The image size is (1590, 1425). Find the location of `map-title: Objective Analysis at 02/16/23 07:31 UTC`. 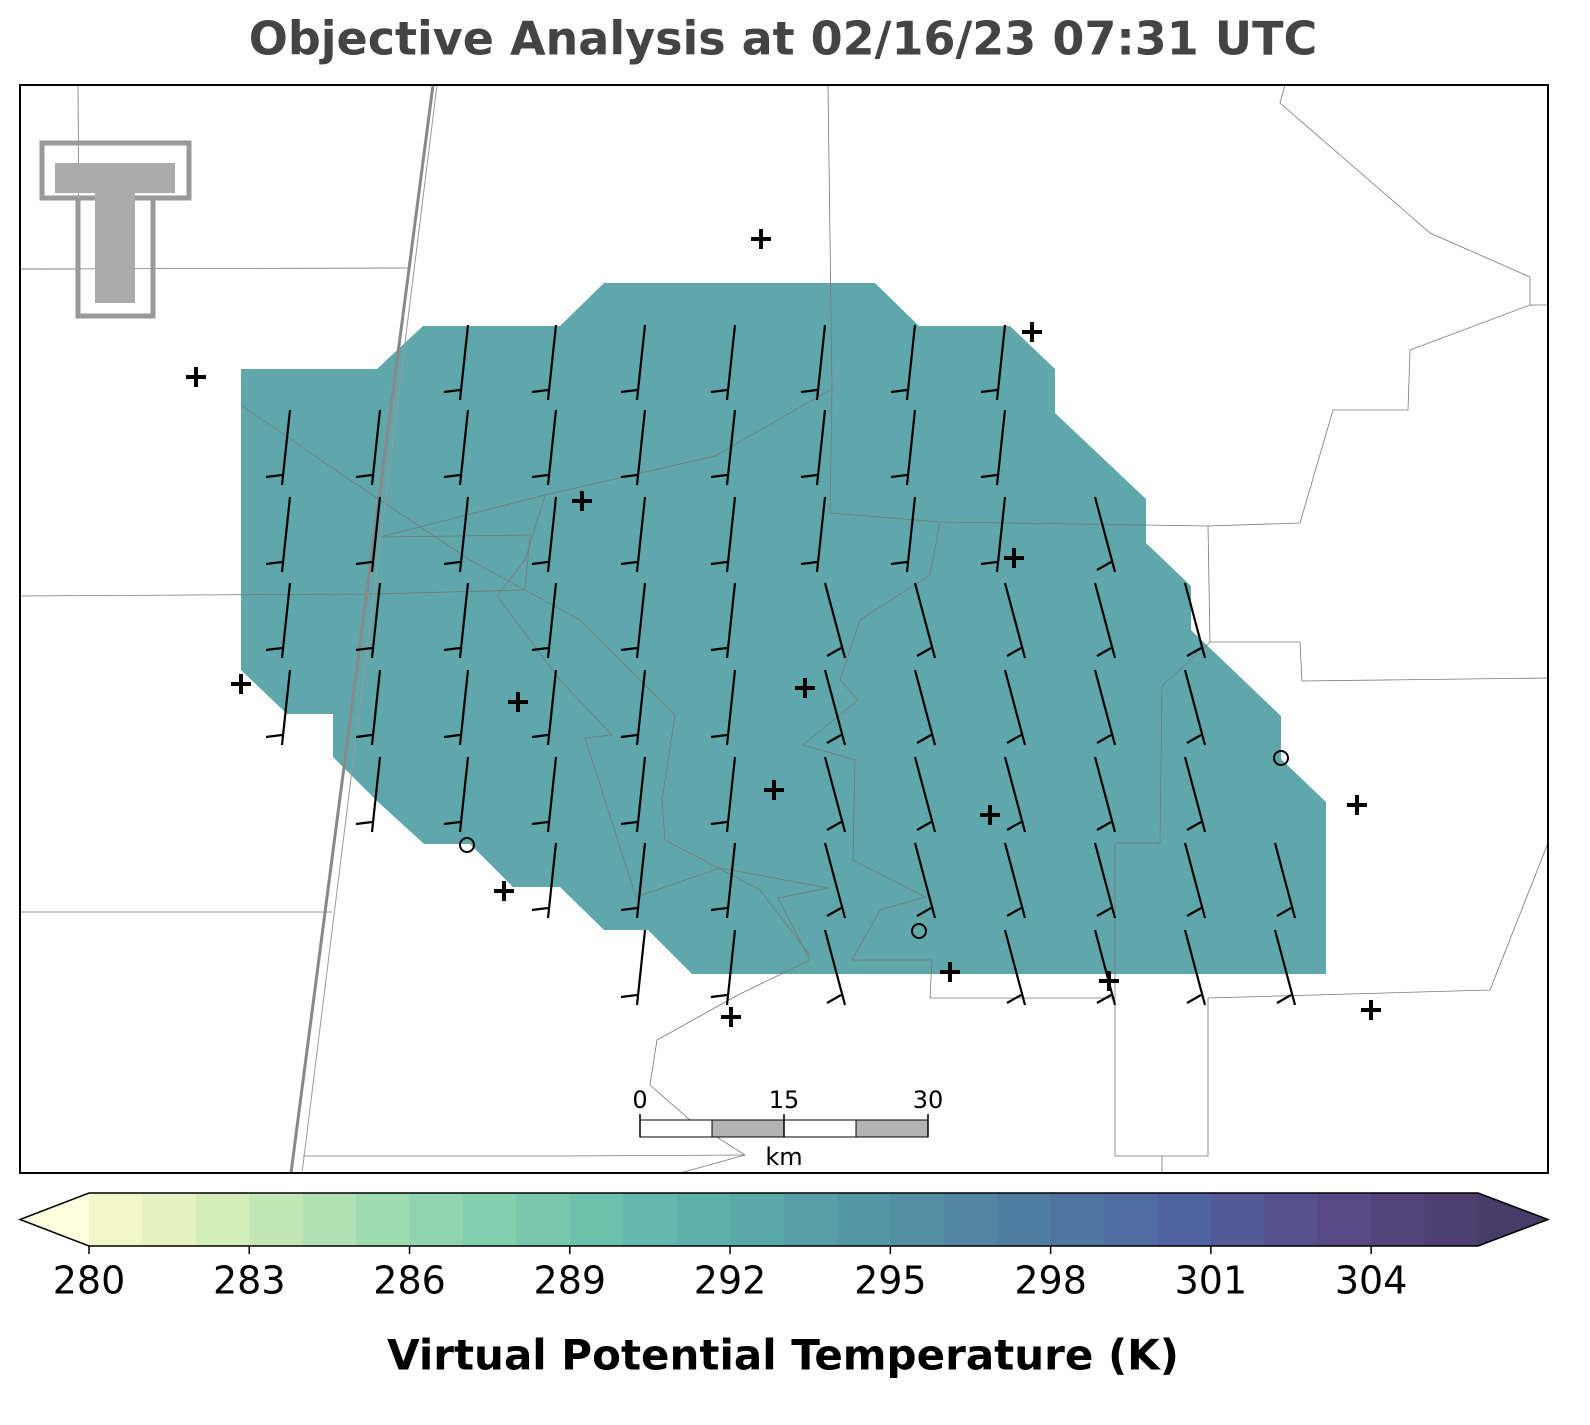

map-title: Objective Analysis at 02/16/23 07:31 UTC is located at coordinates (783, 39).